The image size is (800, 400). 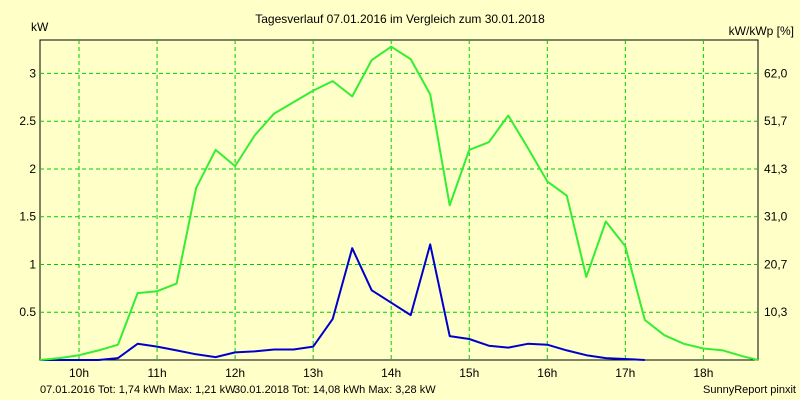 I want to click on y-tick-label-left: 1, so click(x=32, y=264).